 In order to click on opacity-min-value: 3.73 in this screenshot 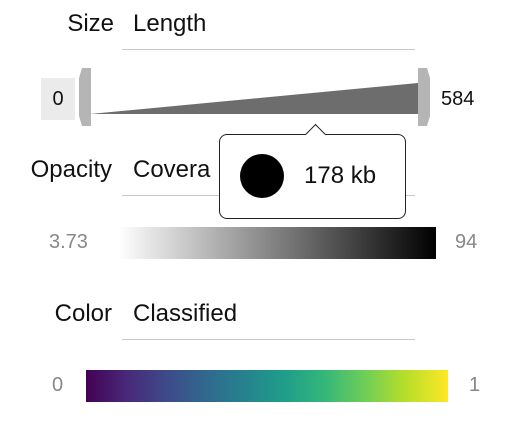, I will do `click(68, 242)`.